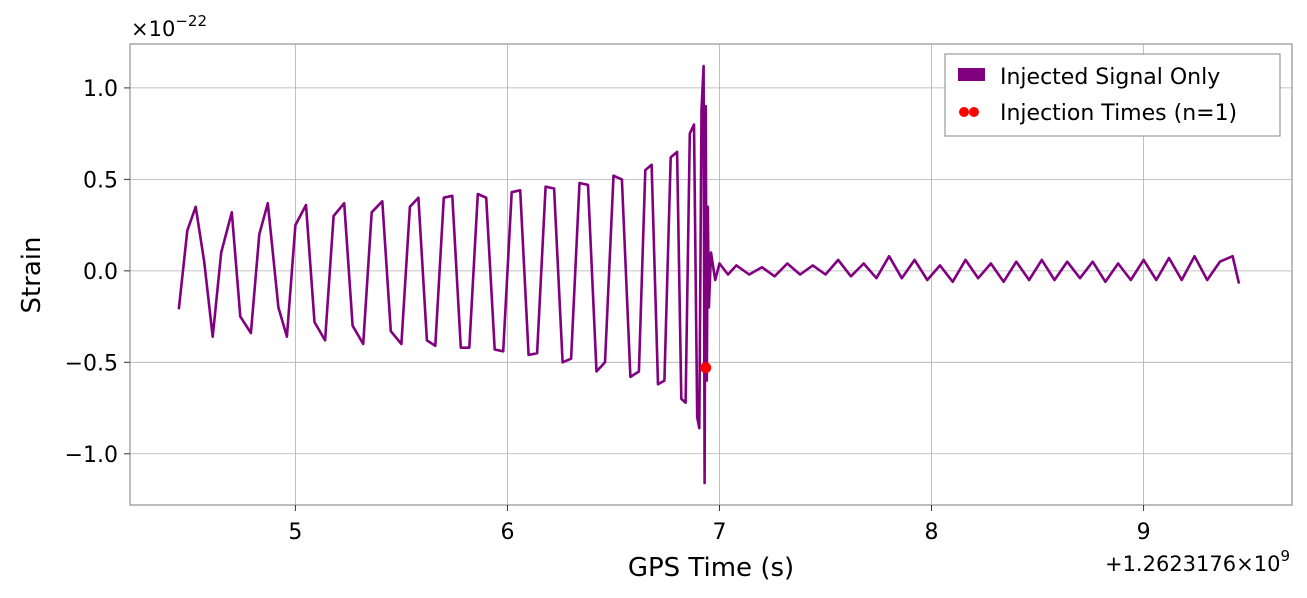 Image resolution: width=1307 pixels, height=598 pixels. Describe the element at coordinates (1118, 113) in the screenshot. I see `legend-label-injections: Injection Times (n=1)` at that location.